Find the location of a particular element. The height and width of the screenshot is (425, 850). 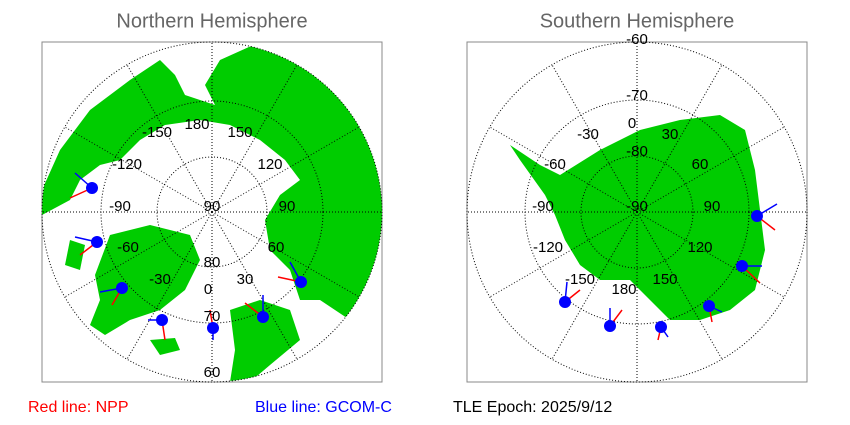

legend-gcom: Blue line: GCOM-C is located at coordinates (323, 407).